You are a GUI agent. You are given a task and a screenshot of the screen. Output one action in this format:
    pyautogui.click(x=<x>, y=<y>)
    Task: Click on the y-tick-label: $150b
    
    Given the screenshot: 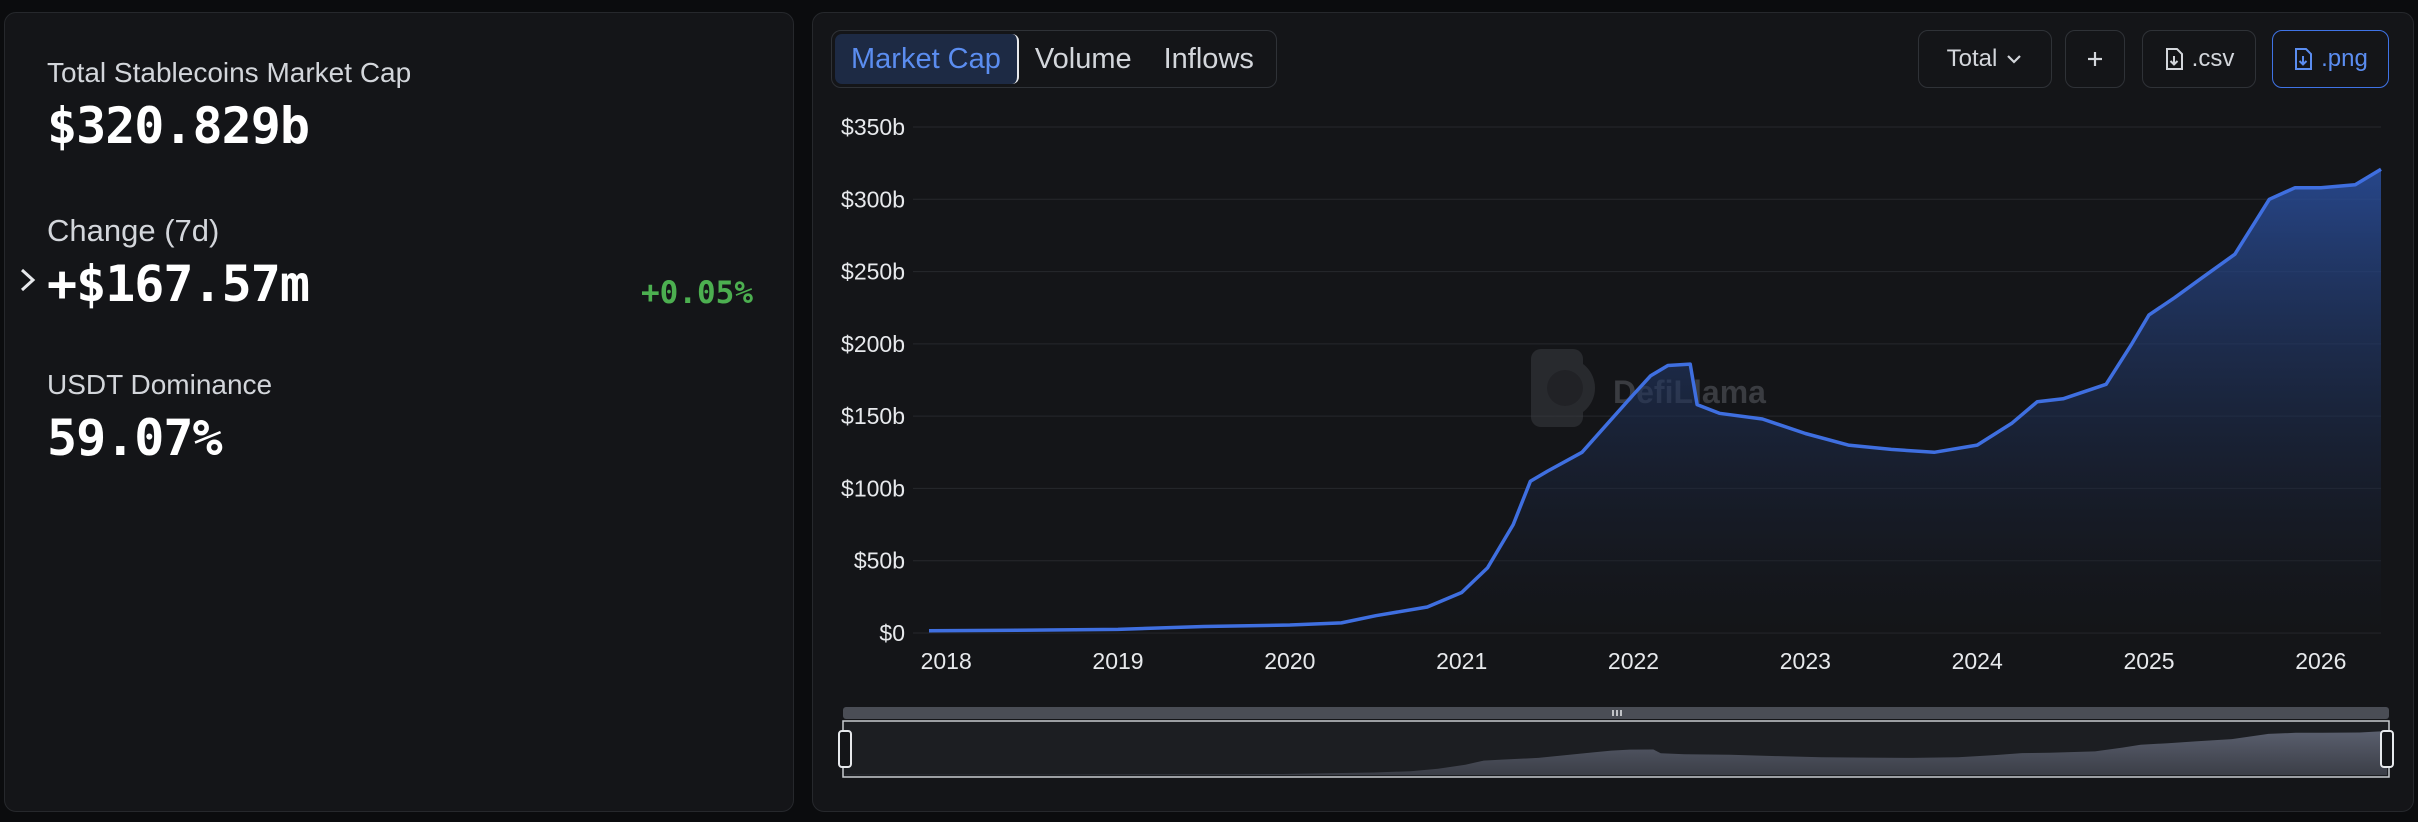 What is the action you would take?
    pyautogui.click(x=873, y=416)
    